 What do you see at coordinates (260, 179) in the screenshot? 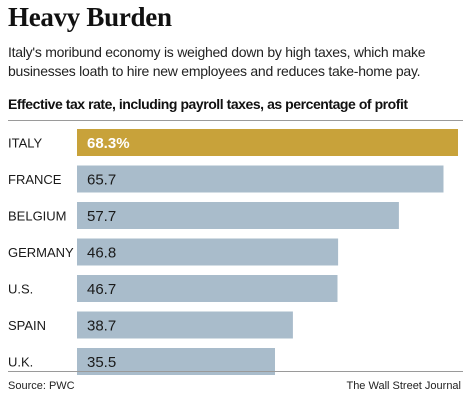
I see `bar-france` at bounding box center [260, 179].